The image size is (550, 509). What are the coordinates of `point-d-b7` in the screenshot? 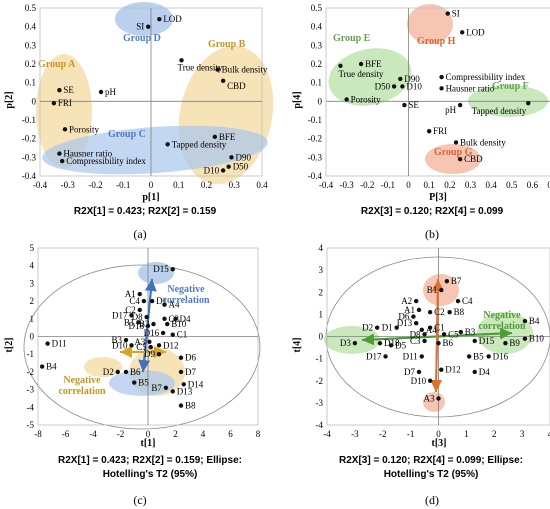 It's located at (447, 281).